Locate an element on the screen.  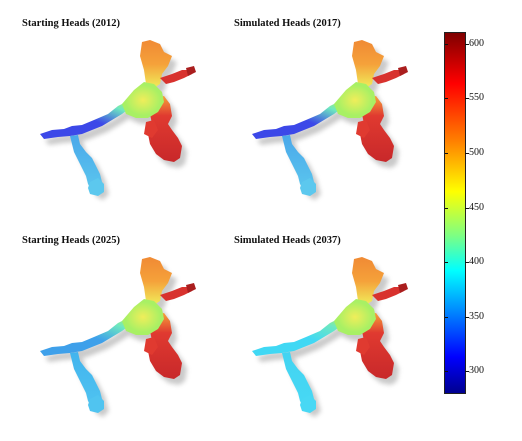
panel-title: Starting Heads (2012) is located at coordinates (71, 23).